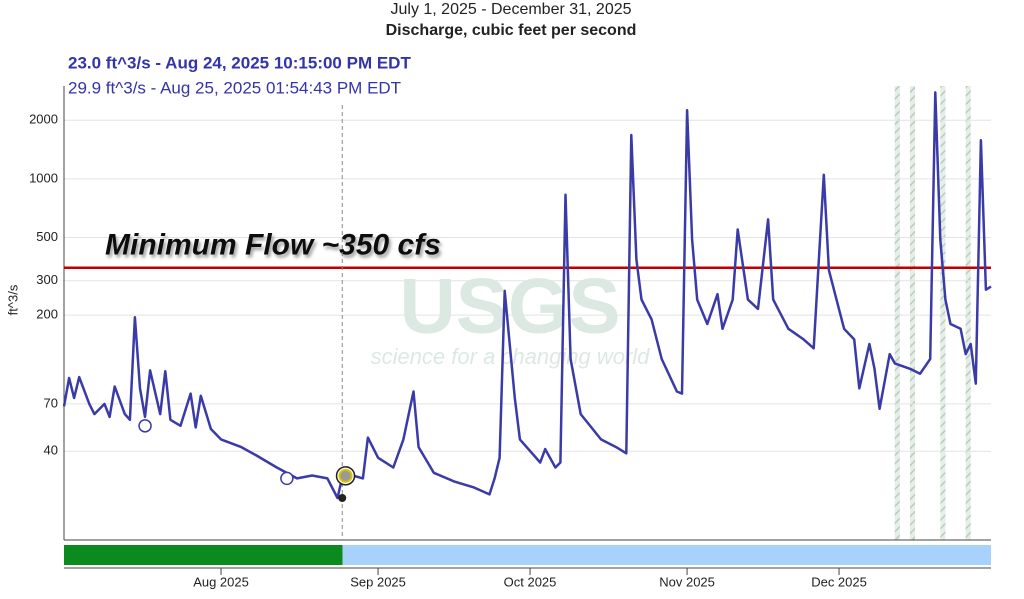 The height and width of the screenshot is (599, 1024). What do you see at coordinates (47, 314) in the screenshot?
I see `y-tick-label: 200` at bounding box center [47, 314].